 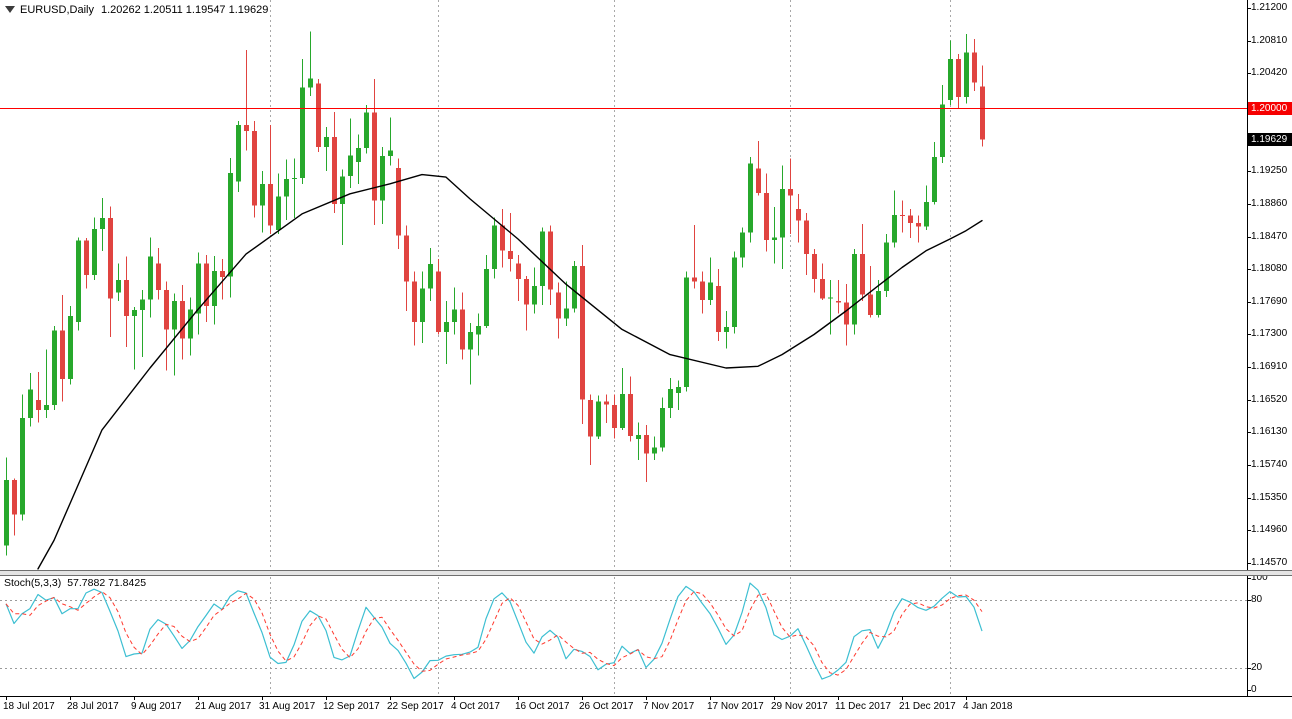 What do you see at coordinates (735, 706) in the screenshot?
I see `date-label: 17 Nov 2017` at bounding box center [735, 706].